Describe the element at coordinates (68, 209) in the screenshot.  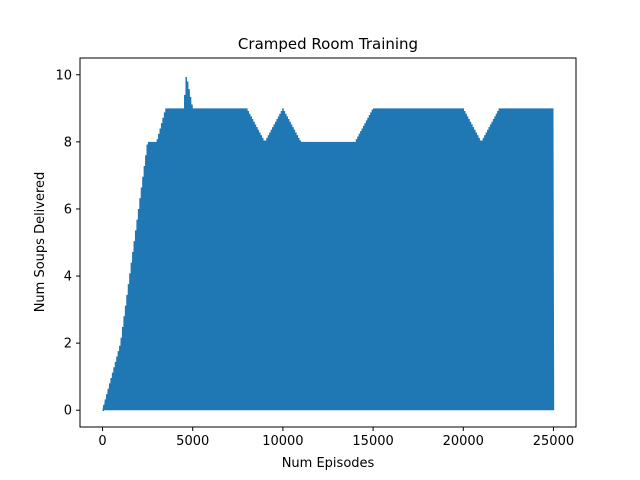
I see `y-tick-label: 6` at that location.